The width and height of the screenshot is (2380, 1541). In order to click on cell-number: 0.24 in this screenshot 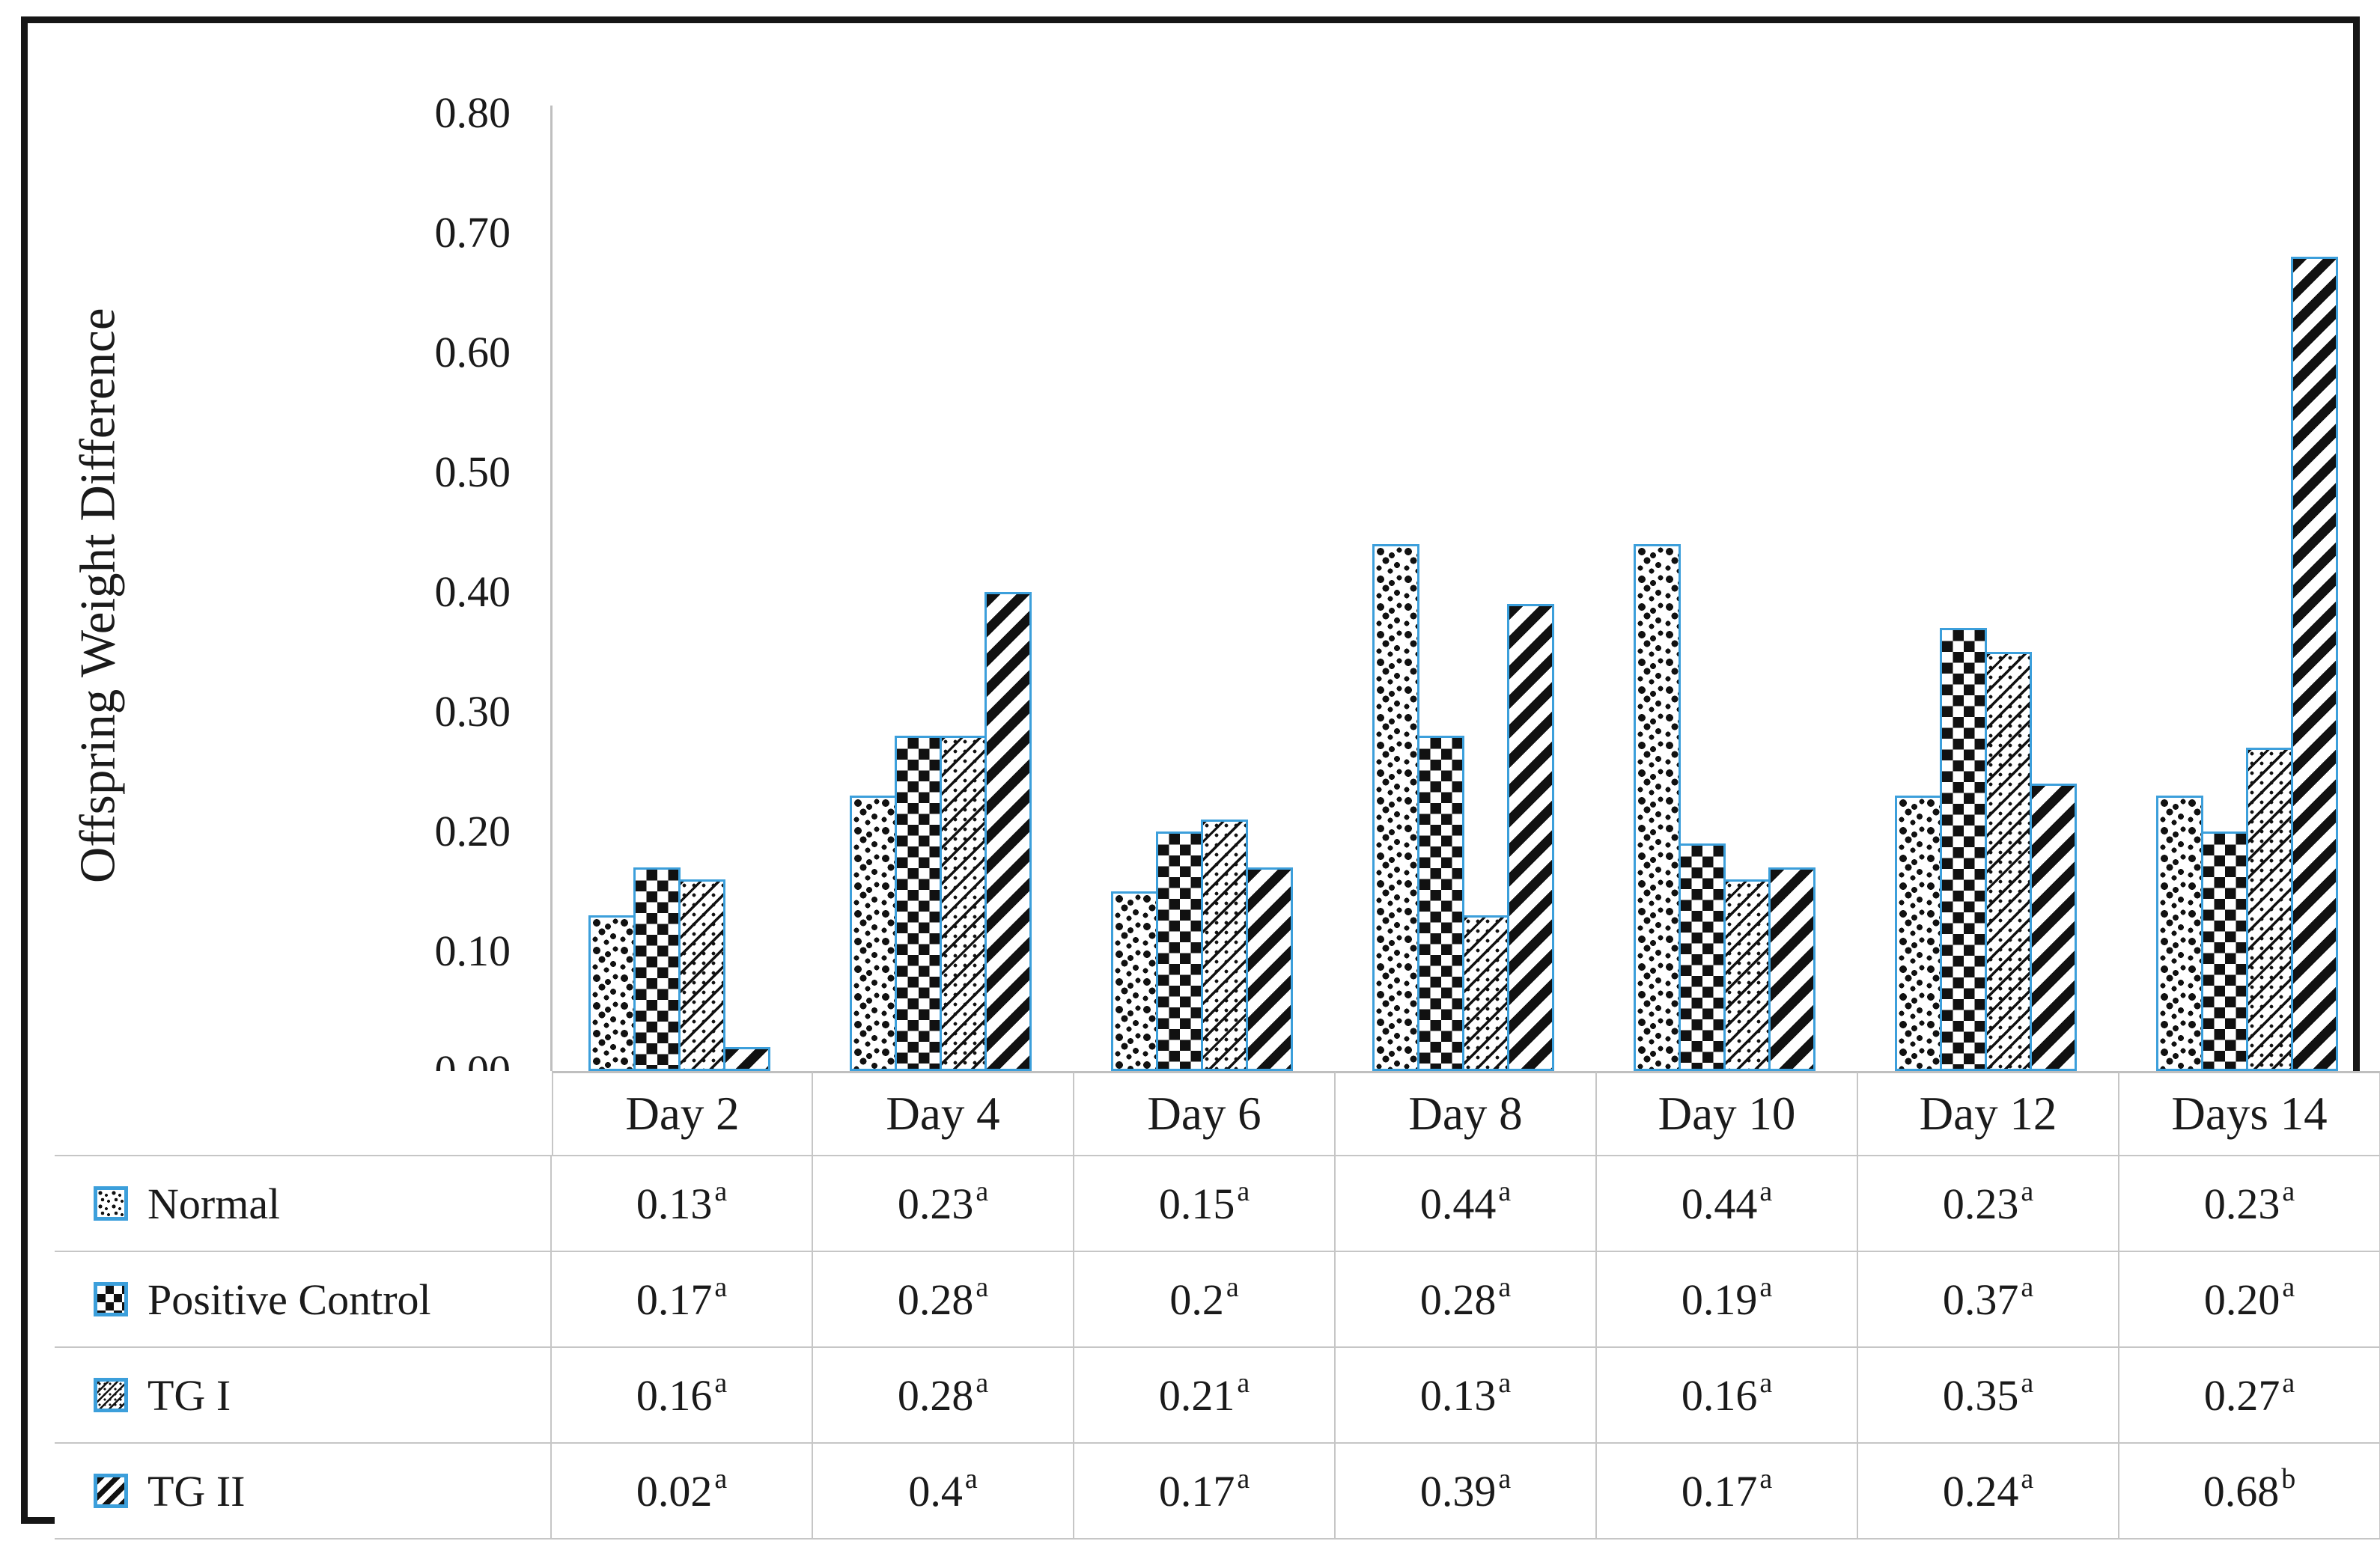, I will do `click(1980, 1491)`.